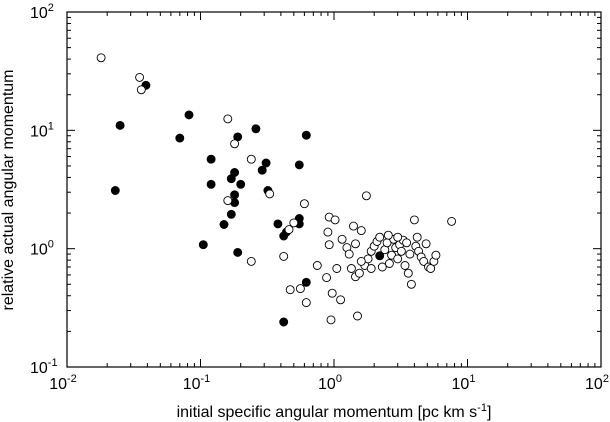  Describe the element at coordinates (44, 189) in the screenshot. I see `y-tick-labels: 10⁻¹ 10⁰ 10¹ 10²` at that location.